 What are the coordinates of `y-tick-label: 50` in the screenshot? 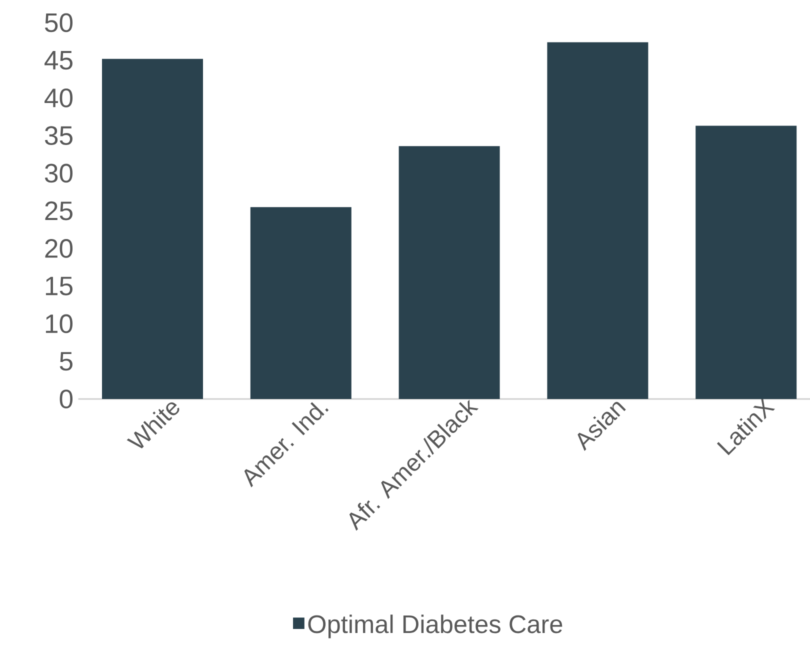 It's located at (58, 22).